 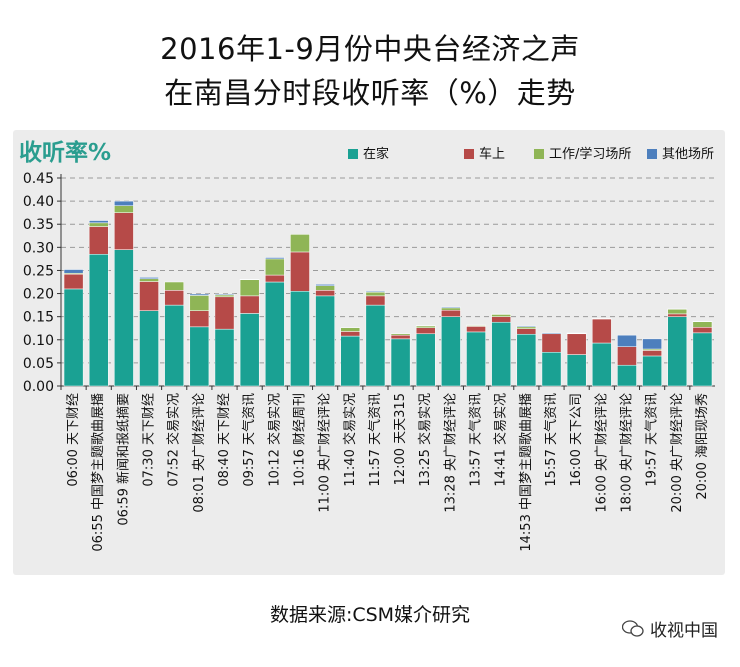 What do you see at coordinates (38, 225) in the screenshot?
I see `y-tick-label: 0.35` at bounding box center [38, 225].